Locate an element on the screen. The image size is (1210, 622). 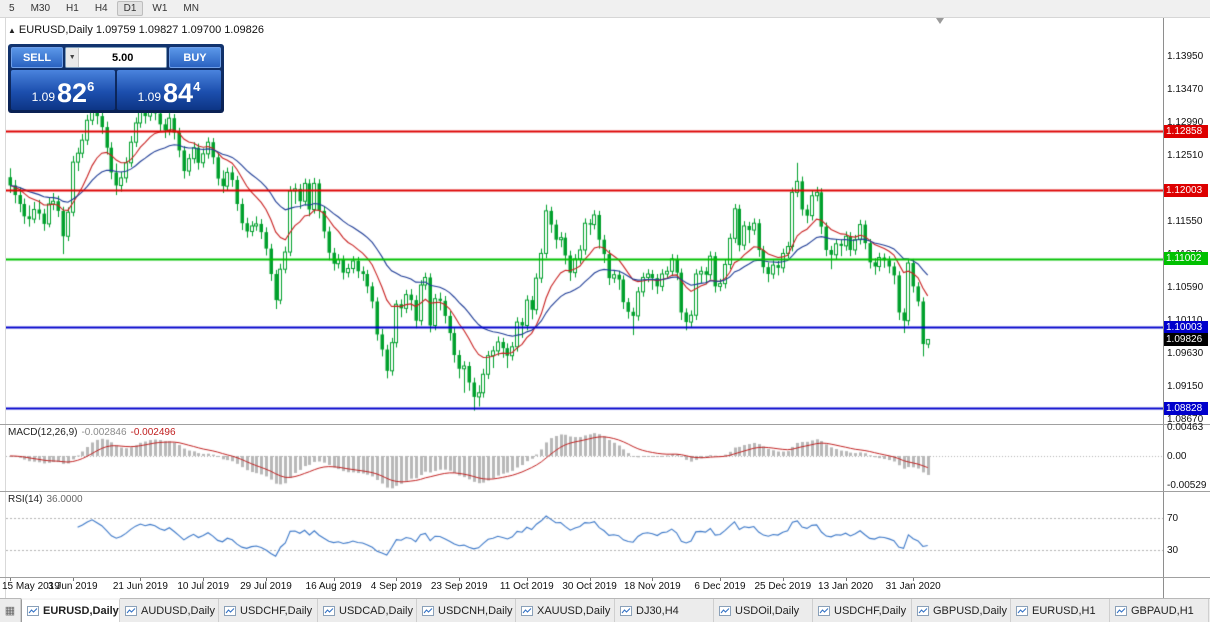
macd-axis-label: 0.00 is located at coordinates (1177, 456).